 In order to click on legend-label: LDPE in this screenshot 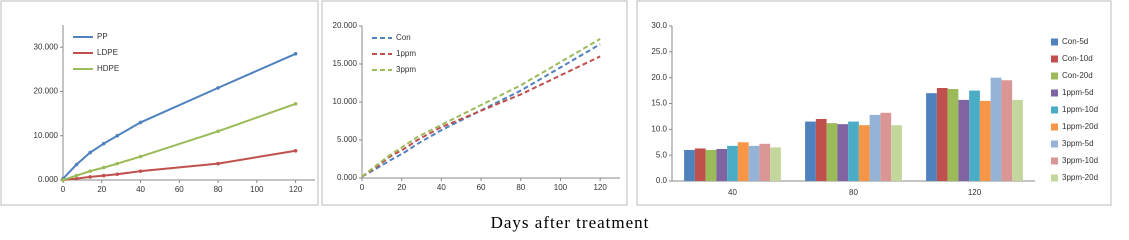, I will do `click(107, 52)`.